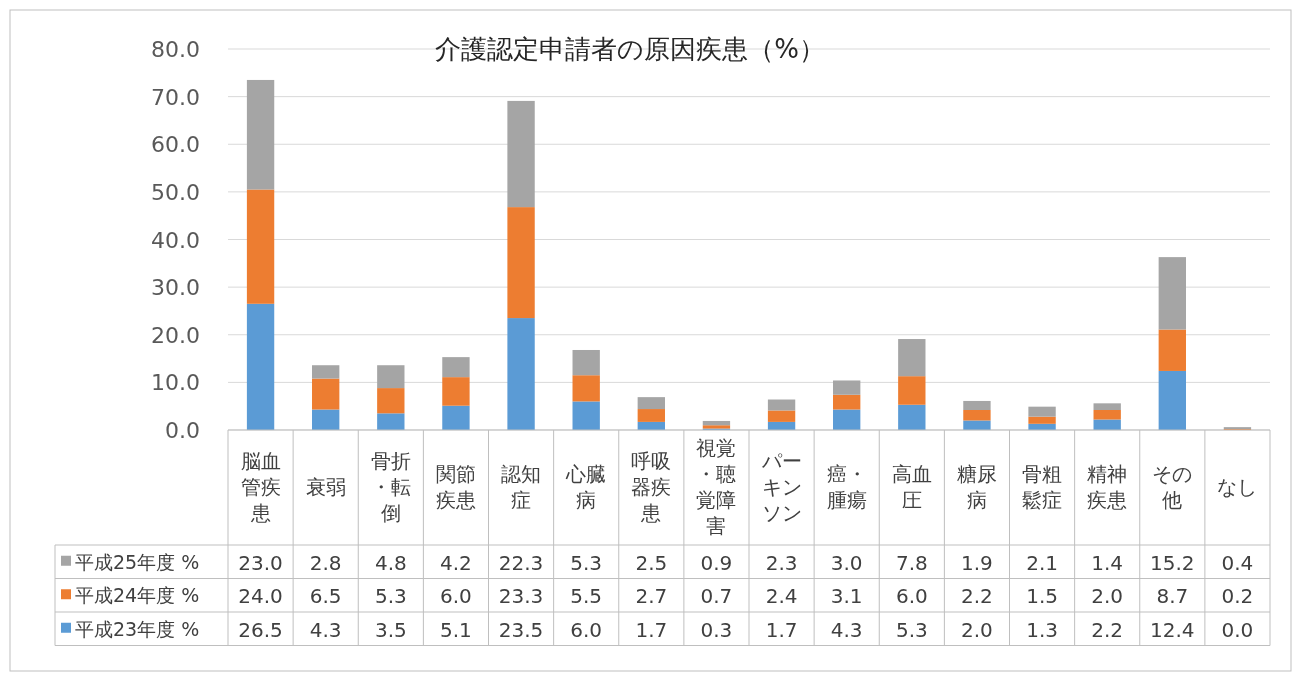 The height and width of the screenshot is (673, 1293). Describe the element at coordinates (586, 486) in the screenshot. I see `x-tick-label: 心臓病` at that location.